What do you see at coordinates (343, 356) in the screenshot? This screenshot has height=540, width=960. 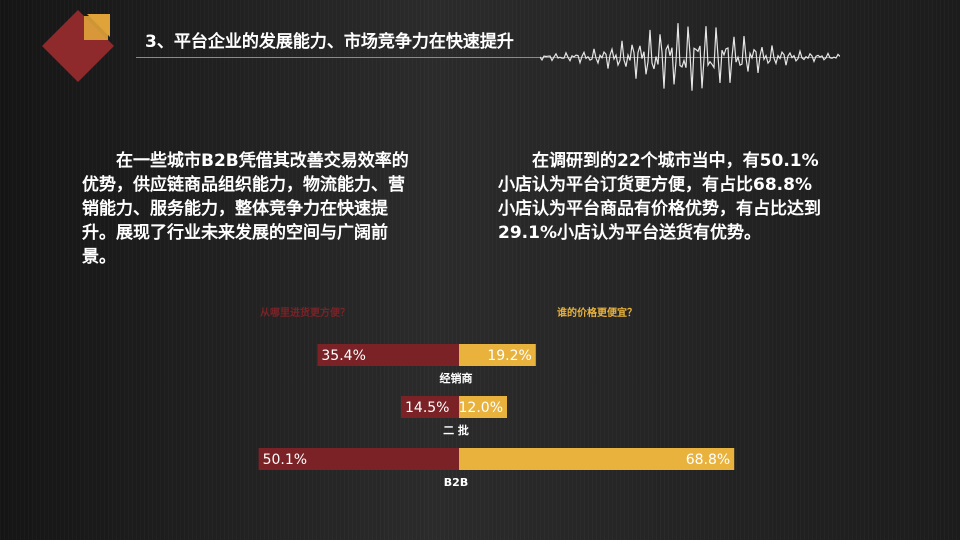 I see `data-label-left-0: 35.4%` at bounding box center [343, 356].